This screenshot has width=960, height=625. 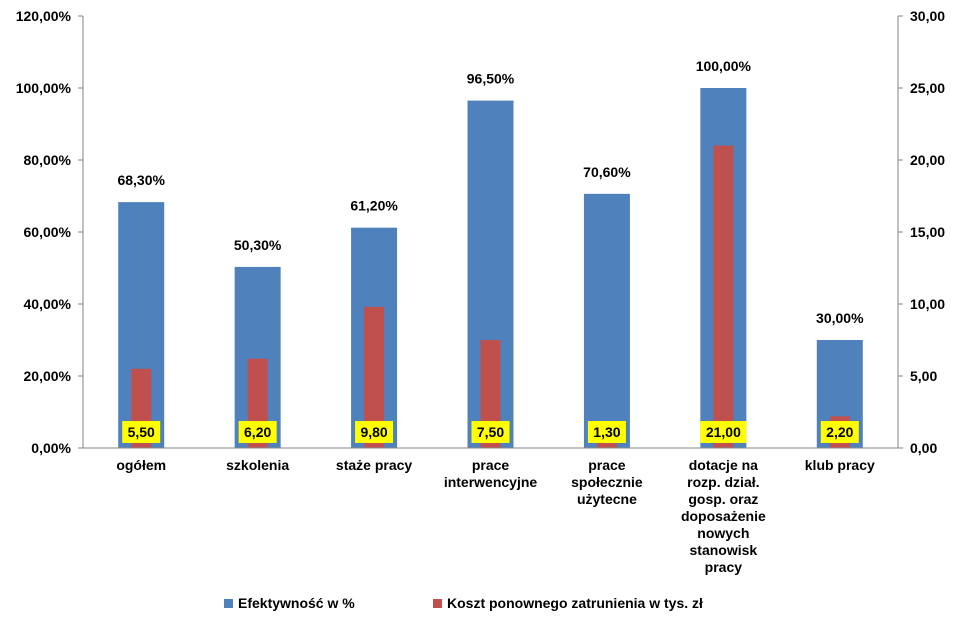 What do you see at coordinates (44, 88) in the screenshot?
I see `left-axis-tick-label: 100,00%` at bounding box center [44, 88].